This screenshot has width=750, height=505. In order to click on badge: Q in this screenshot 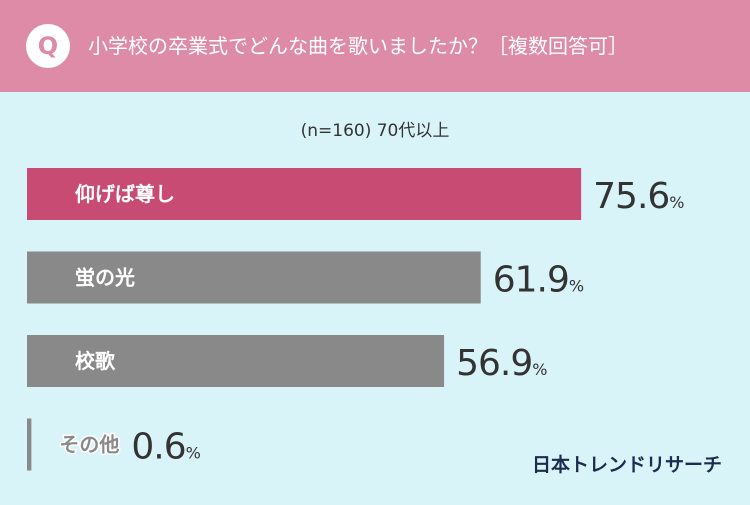, I will do `click(48, 46)`.